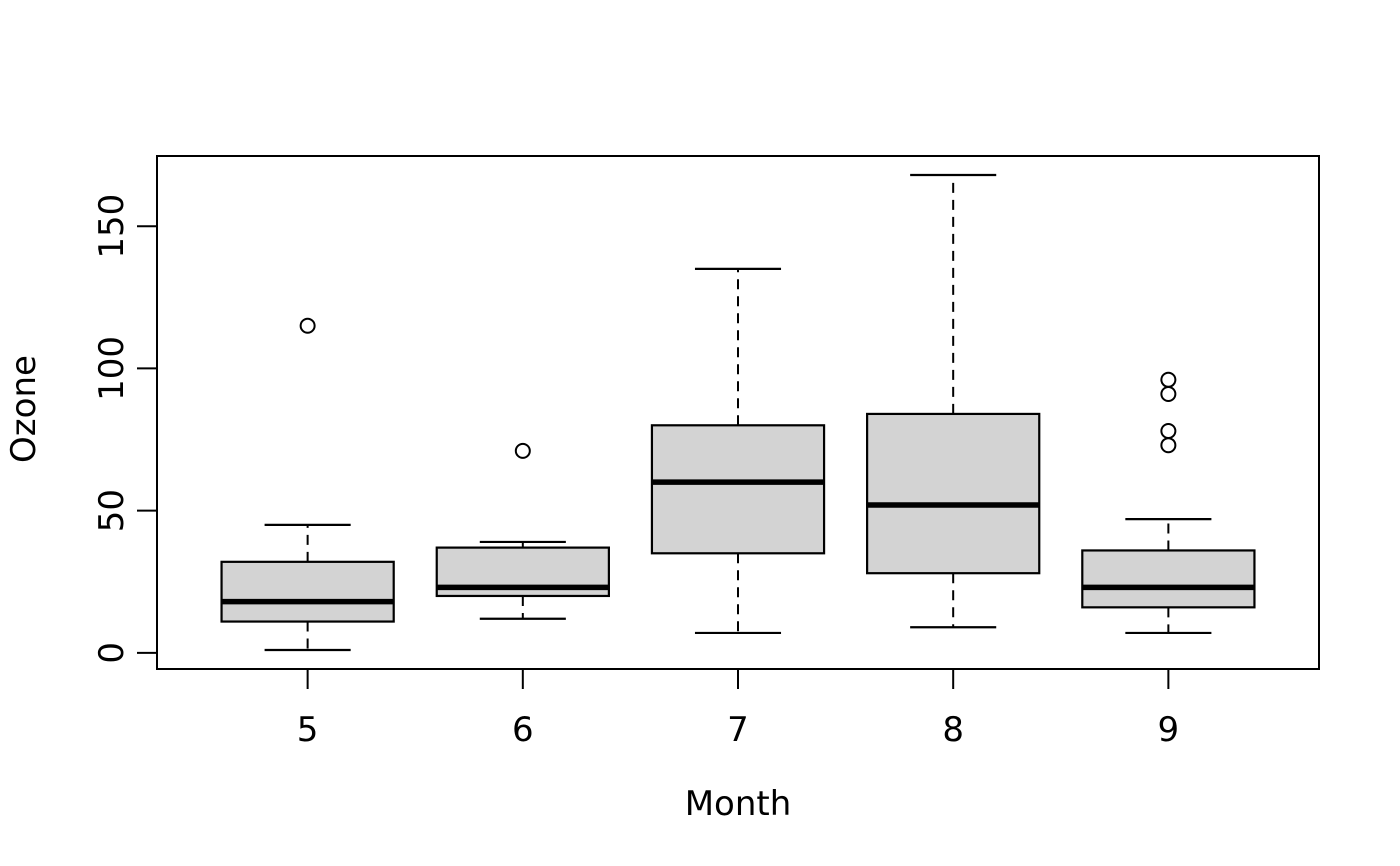  What do you see at coordinates (1169, 730) in the screenshot?
I see `x-tick-label-9: 9` at bounding box center [1169, 730].